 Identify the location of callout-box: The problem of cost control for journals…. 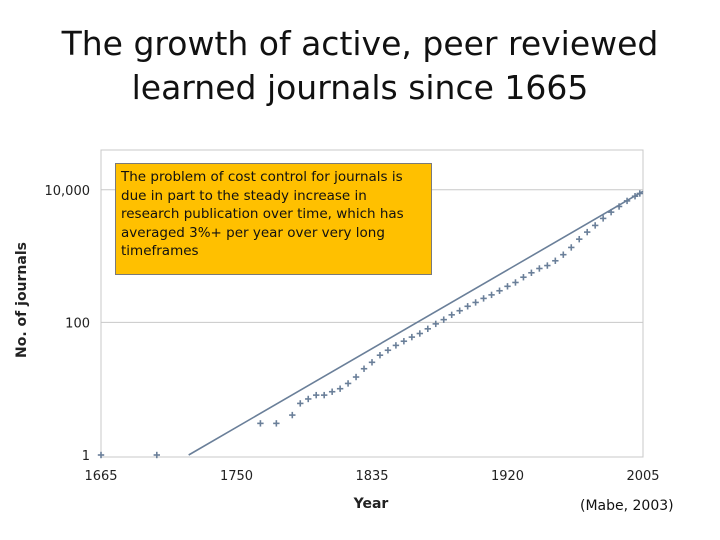
(273, 219).